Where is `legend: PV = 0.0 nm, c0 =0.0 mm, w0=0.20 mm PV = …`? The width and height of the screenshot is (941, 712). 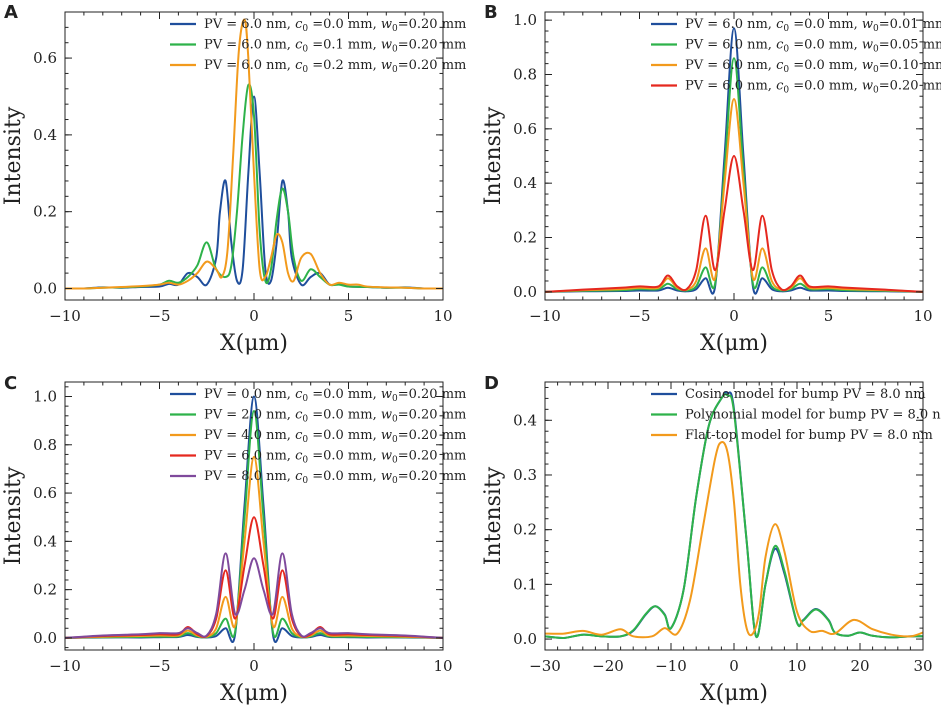
legend: PV = 0.0 nm, c0 =0.0 mm, w0=0.20 mm PV = … is located at coordinates (318, 436).